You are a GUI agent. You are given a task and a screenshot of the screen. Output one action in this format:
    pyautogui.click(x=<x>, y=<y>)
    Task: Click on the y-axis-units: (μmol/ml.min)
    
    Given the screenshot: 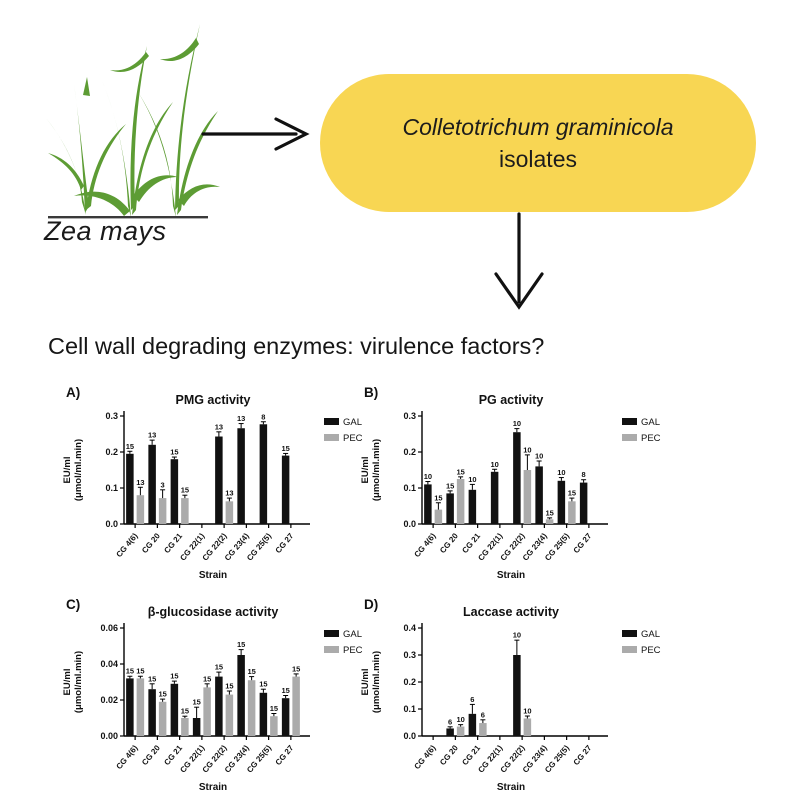 What is the action you would take?
    pyautogui.click(x=376, y=682)
    